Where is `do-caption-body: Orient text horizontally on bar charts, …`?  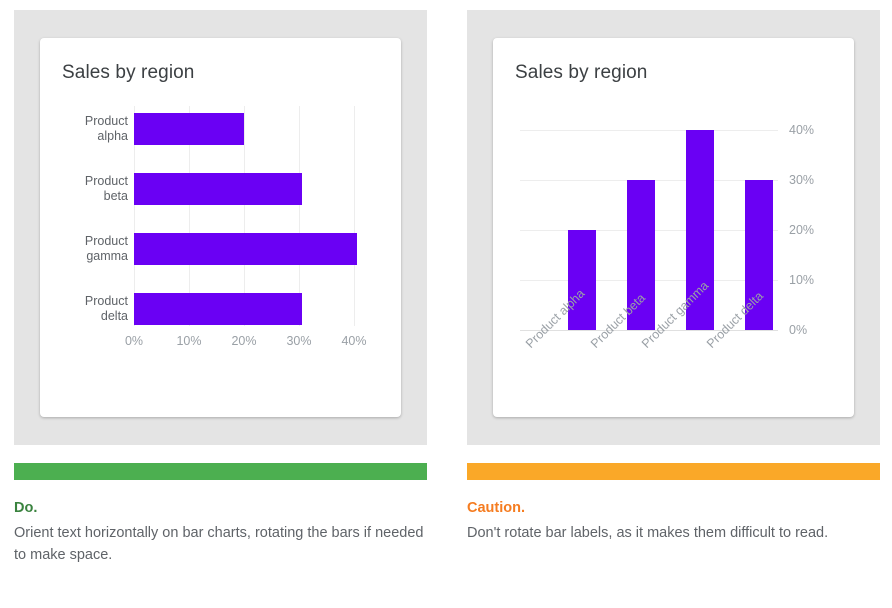 do-caption-body: Orient text horizontally on bar charts, … is located at coordinates (219, 544).